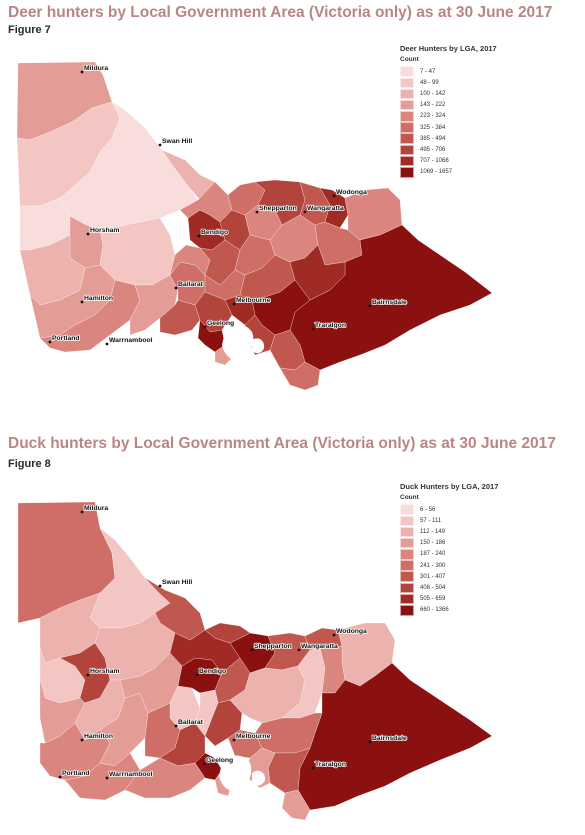  I want to click on legend-range-label: 48 - 99, so click(429, 82).